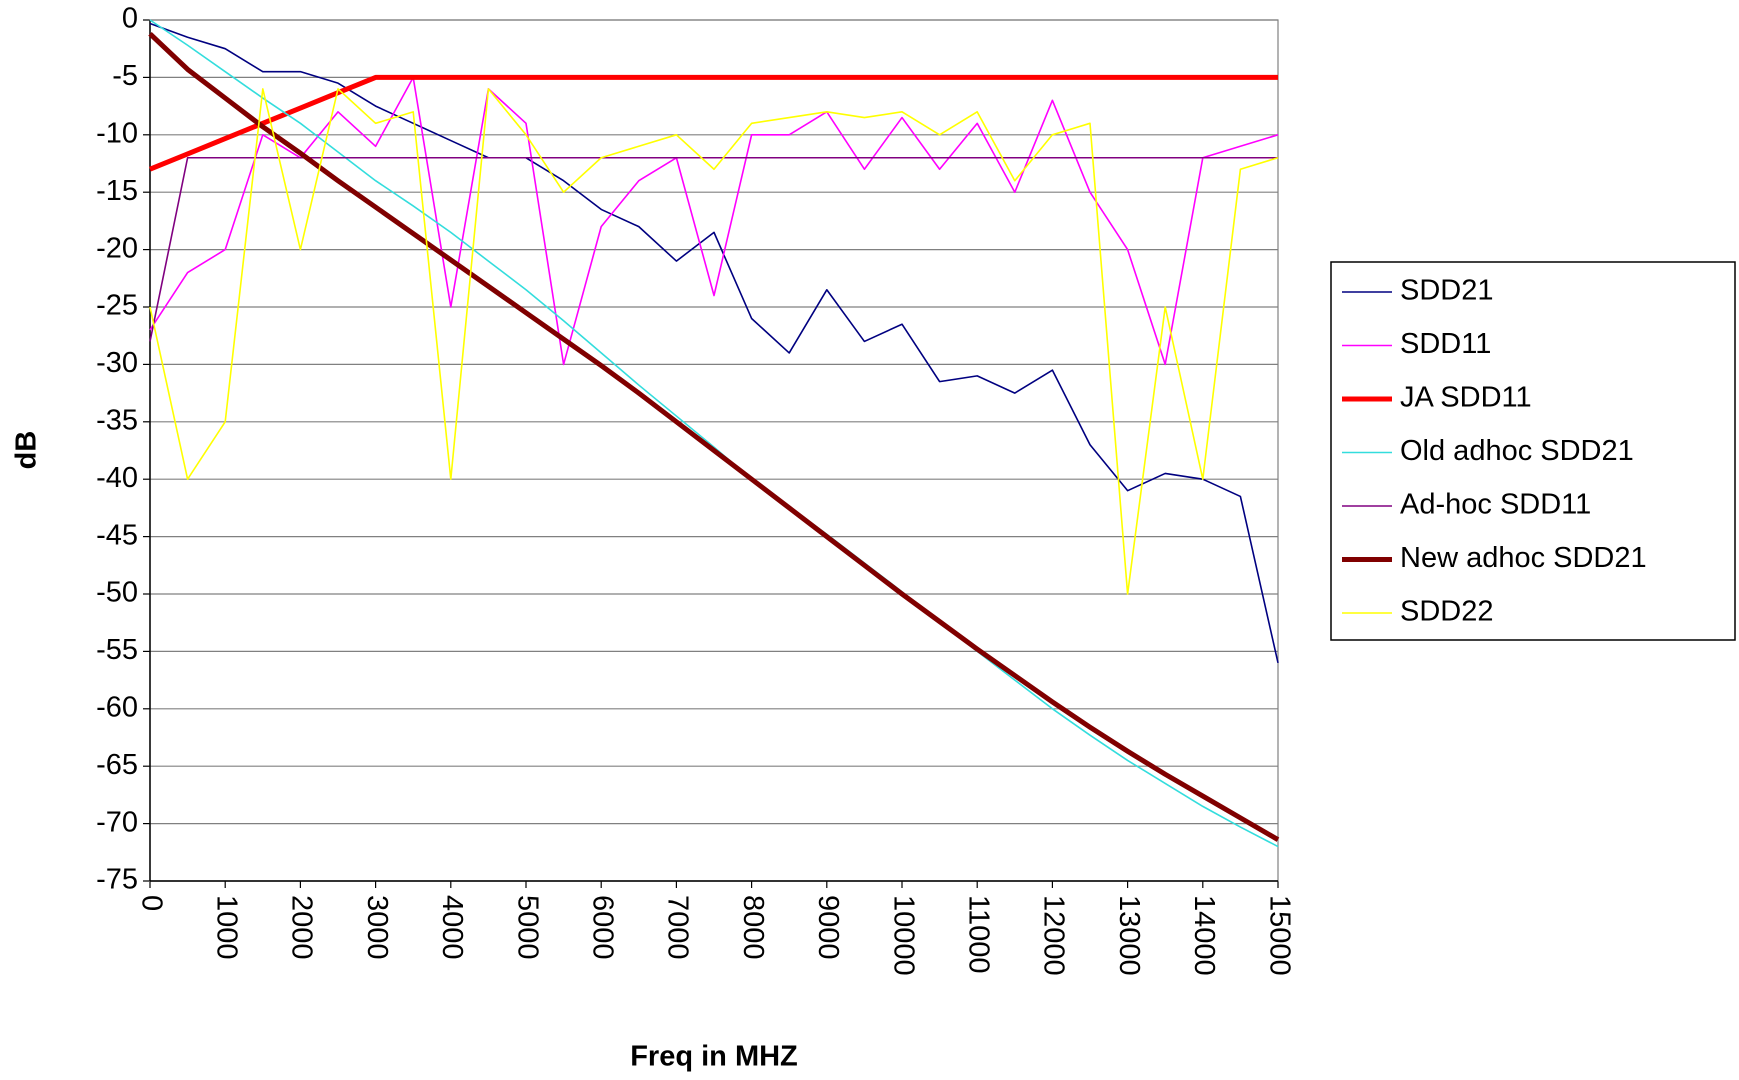 The width and height of the screenshot is (1739, 1080). What do you see at coordinates (151, 903) in the screenshot?
I see `x-tick-label: 0` at bounding box center [151, 903].